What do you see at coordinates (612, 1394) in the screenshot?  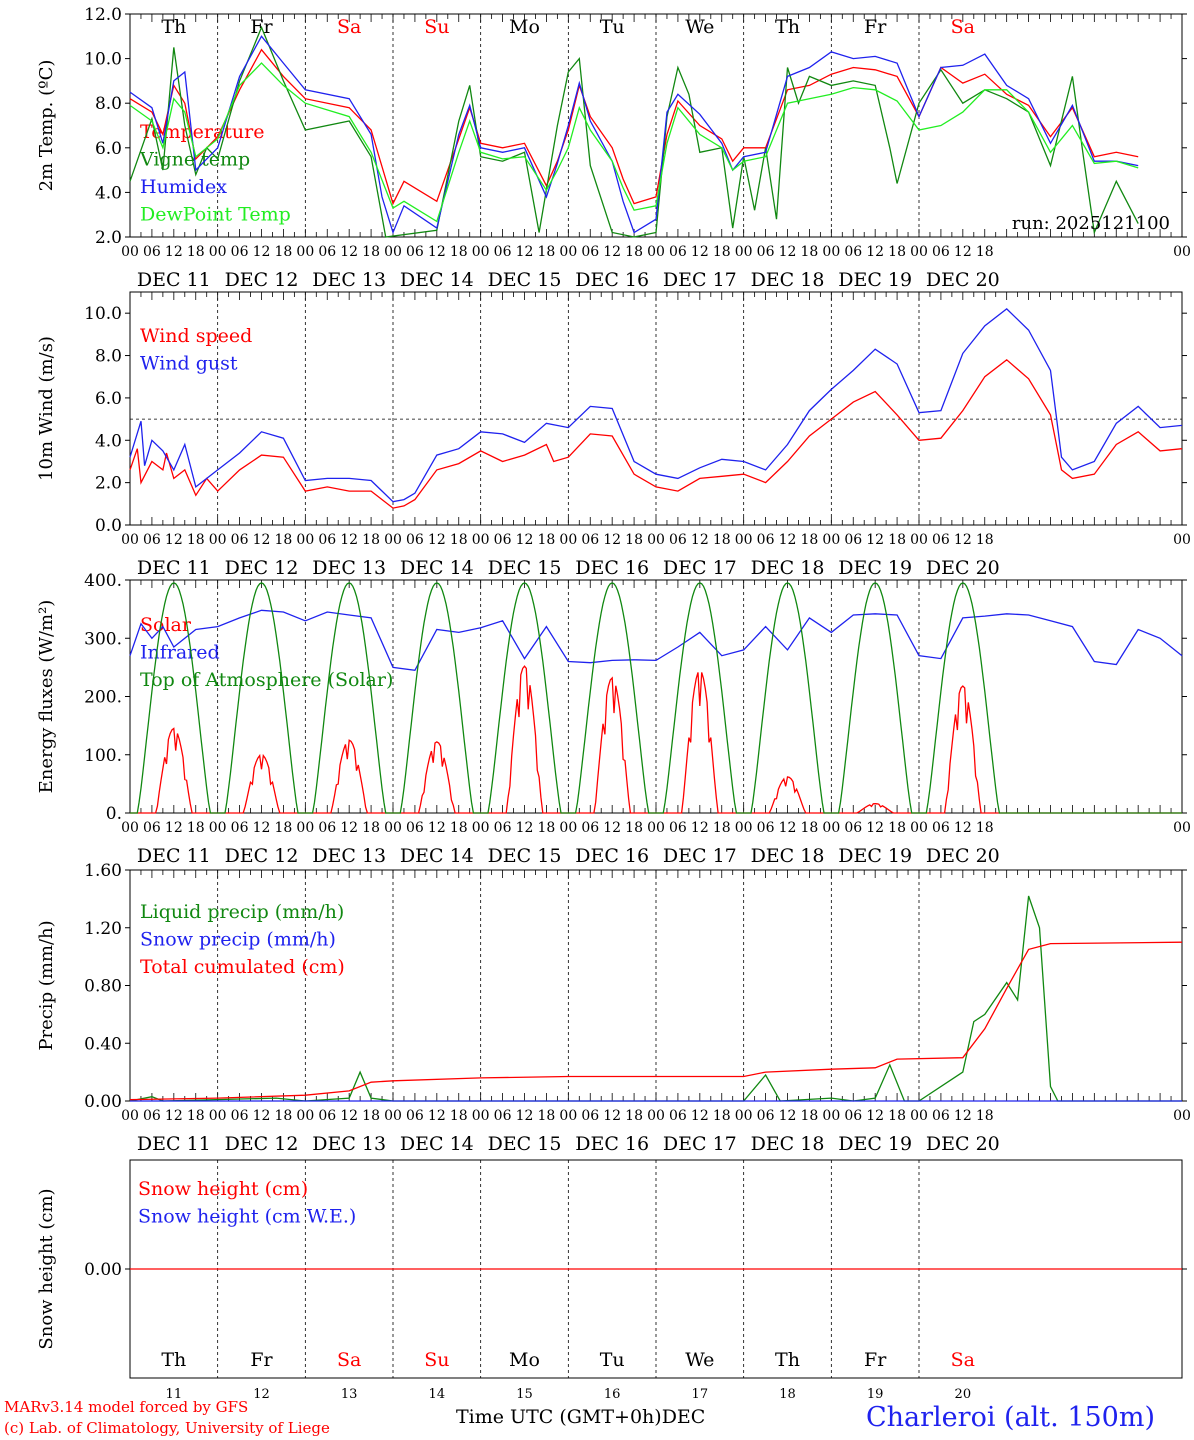 I see `day-number-label: 16` at bounding box center [612, 1394].